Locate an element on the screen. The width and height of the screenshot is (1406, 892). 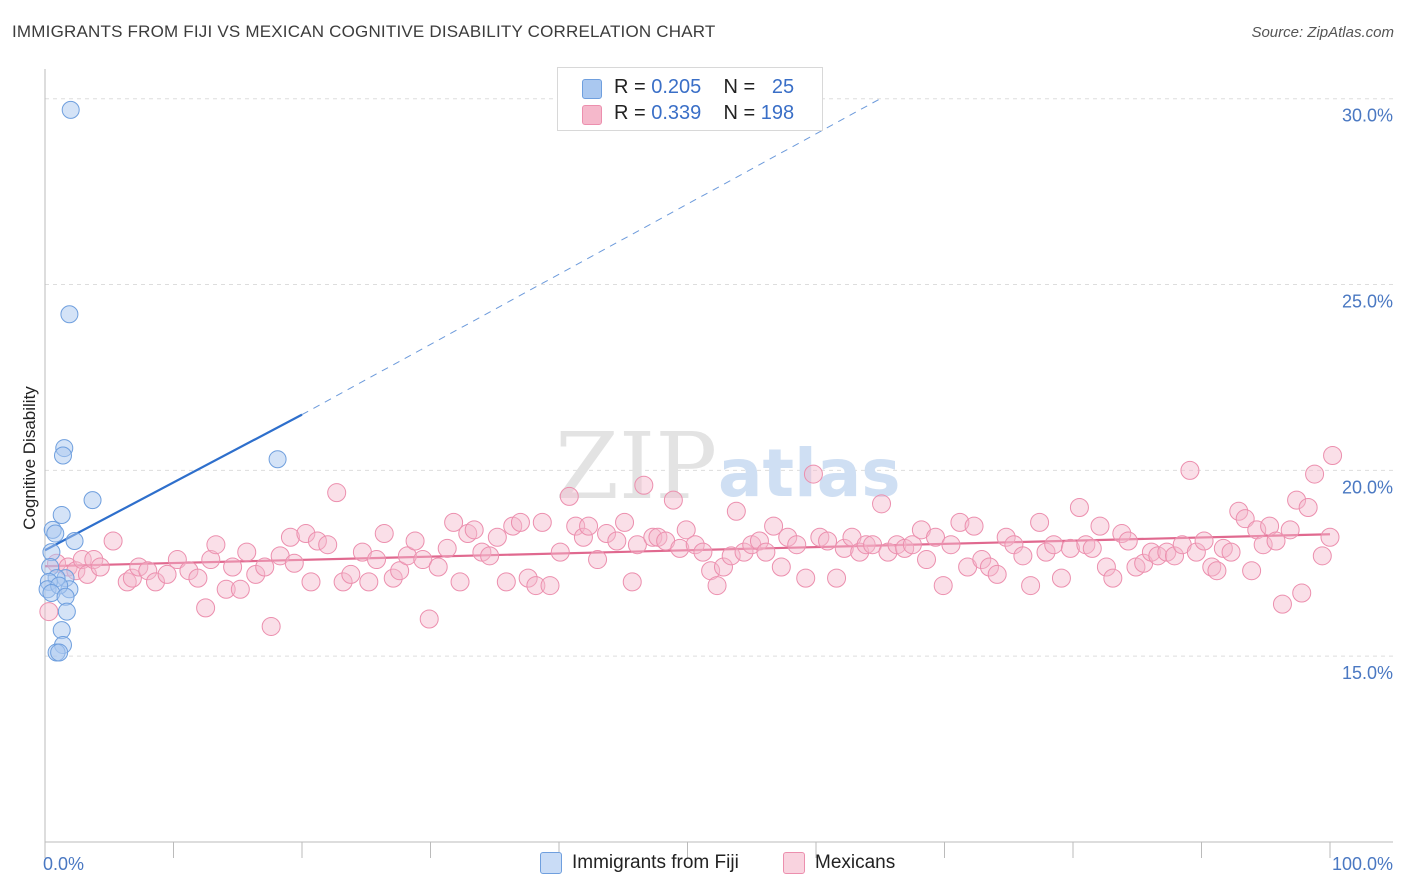
legend-n-label: N = is located at coordinates (742, 87).